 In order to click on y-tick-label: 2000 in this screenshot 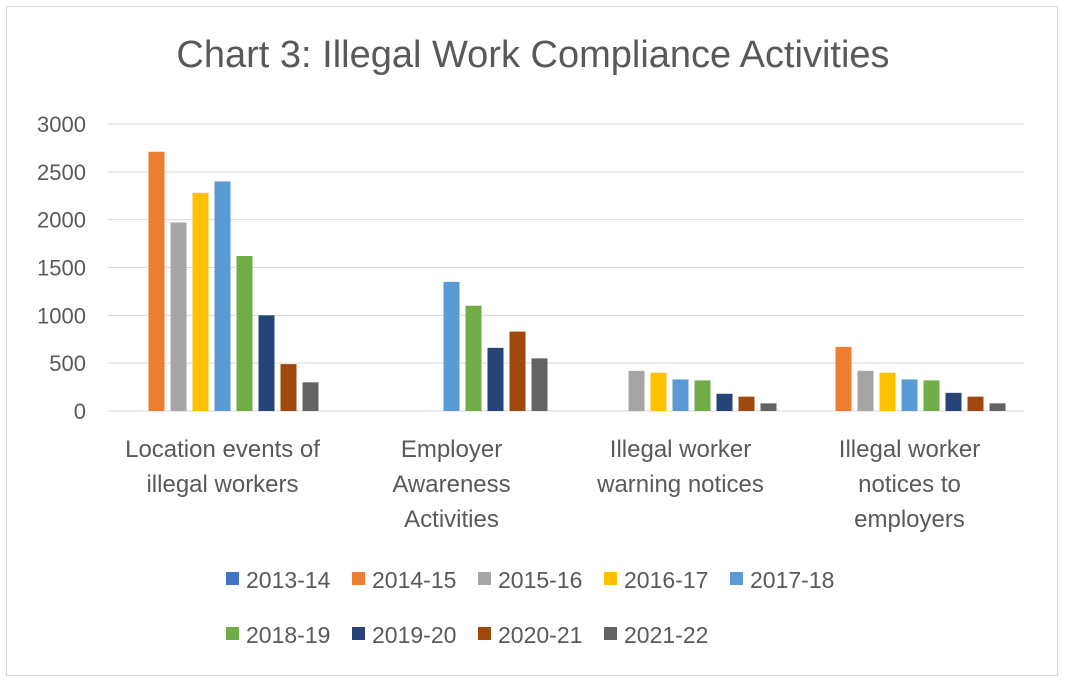, I will do `click(61, 220)`.